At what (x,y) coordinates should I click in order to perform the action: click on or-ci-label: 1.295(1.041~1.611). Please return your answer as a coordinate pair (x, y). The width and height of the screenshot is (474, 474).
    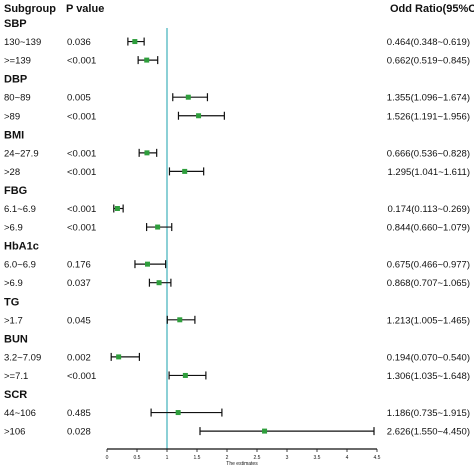
    Looking at the image, I should click on (429, 172).